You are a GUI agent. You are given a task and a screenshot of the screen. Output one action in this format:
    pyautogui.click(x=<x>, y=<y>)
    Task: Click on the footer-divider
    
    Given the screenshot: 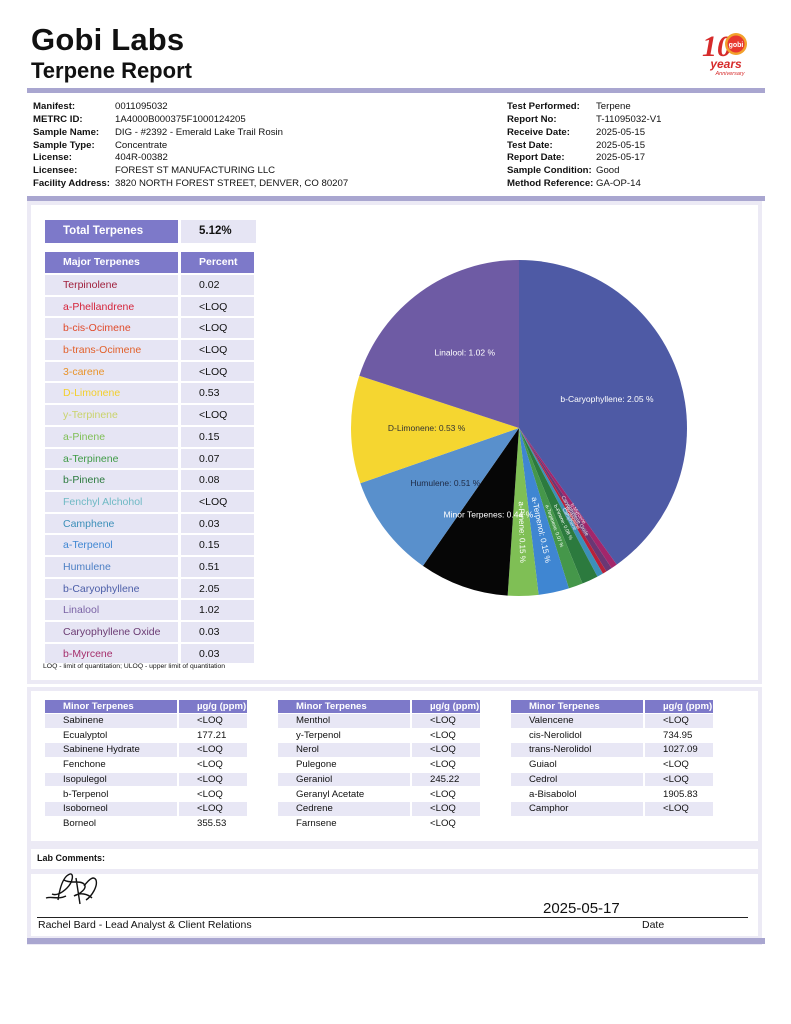 What is the action you would take?
    pyautogui.click(x=396, y=941)
    